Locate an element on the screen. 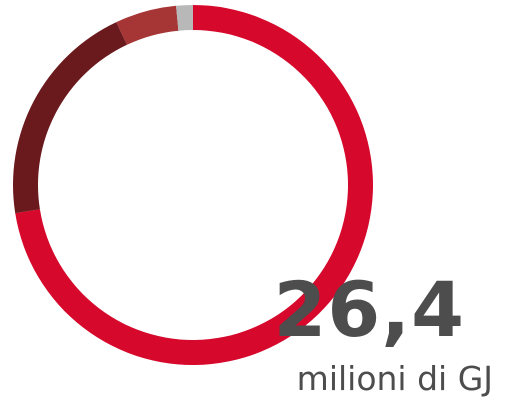  total-unit: milioni di GJ is located at coordinates (394, 378).